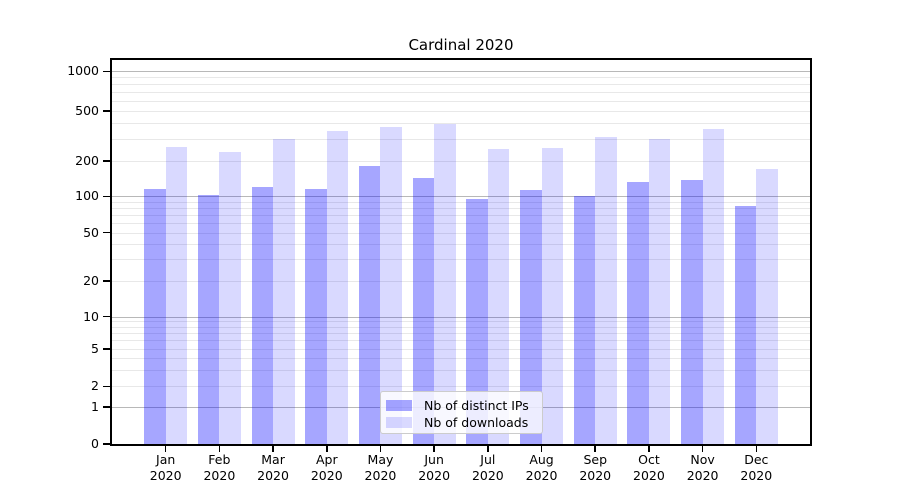 The image size is (900, 500). I want to click on legend-item-downloads: Nb of downloads, so click(461, 422).